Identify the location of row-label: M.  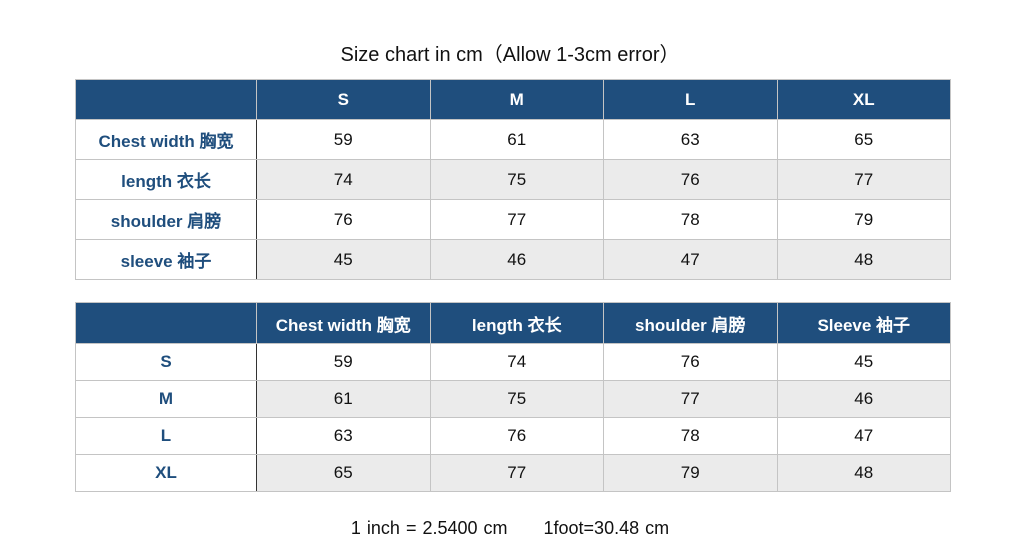
(166, 399).